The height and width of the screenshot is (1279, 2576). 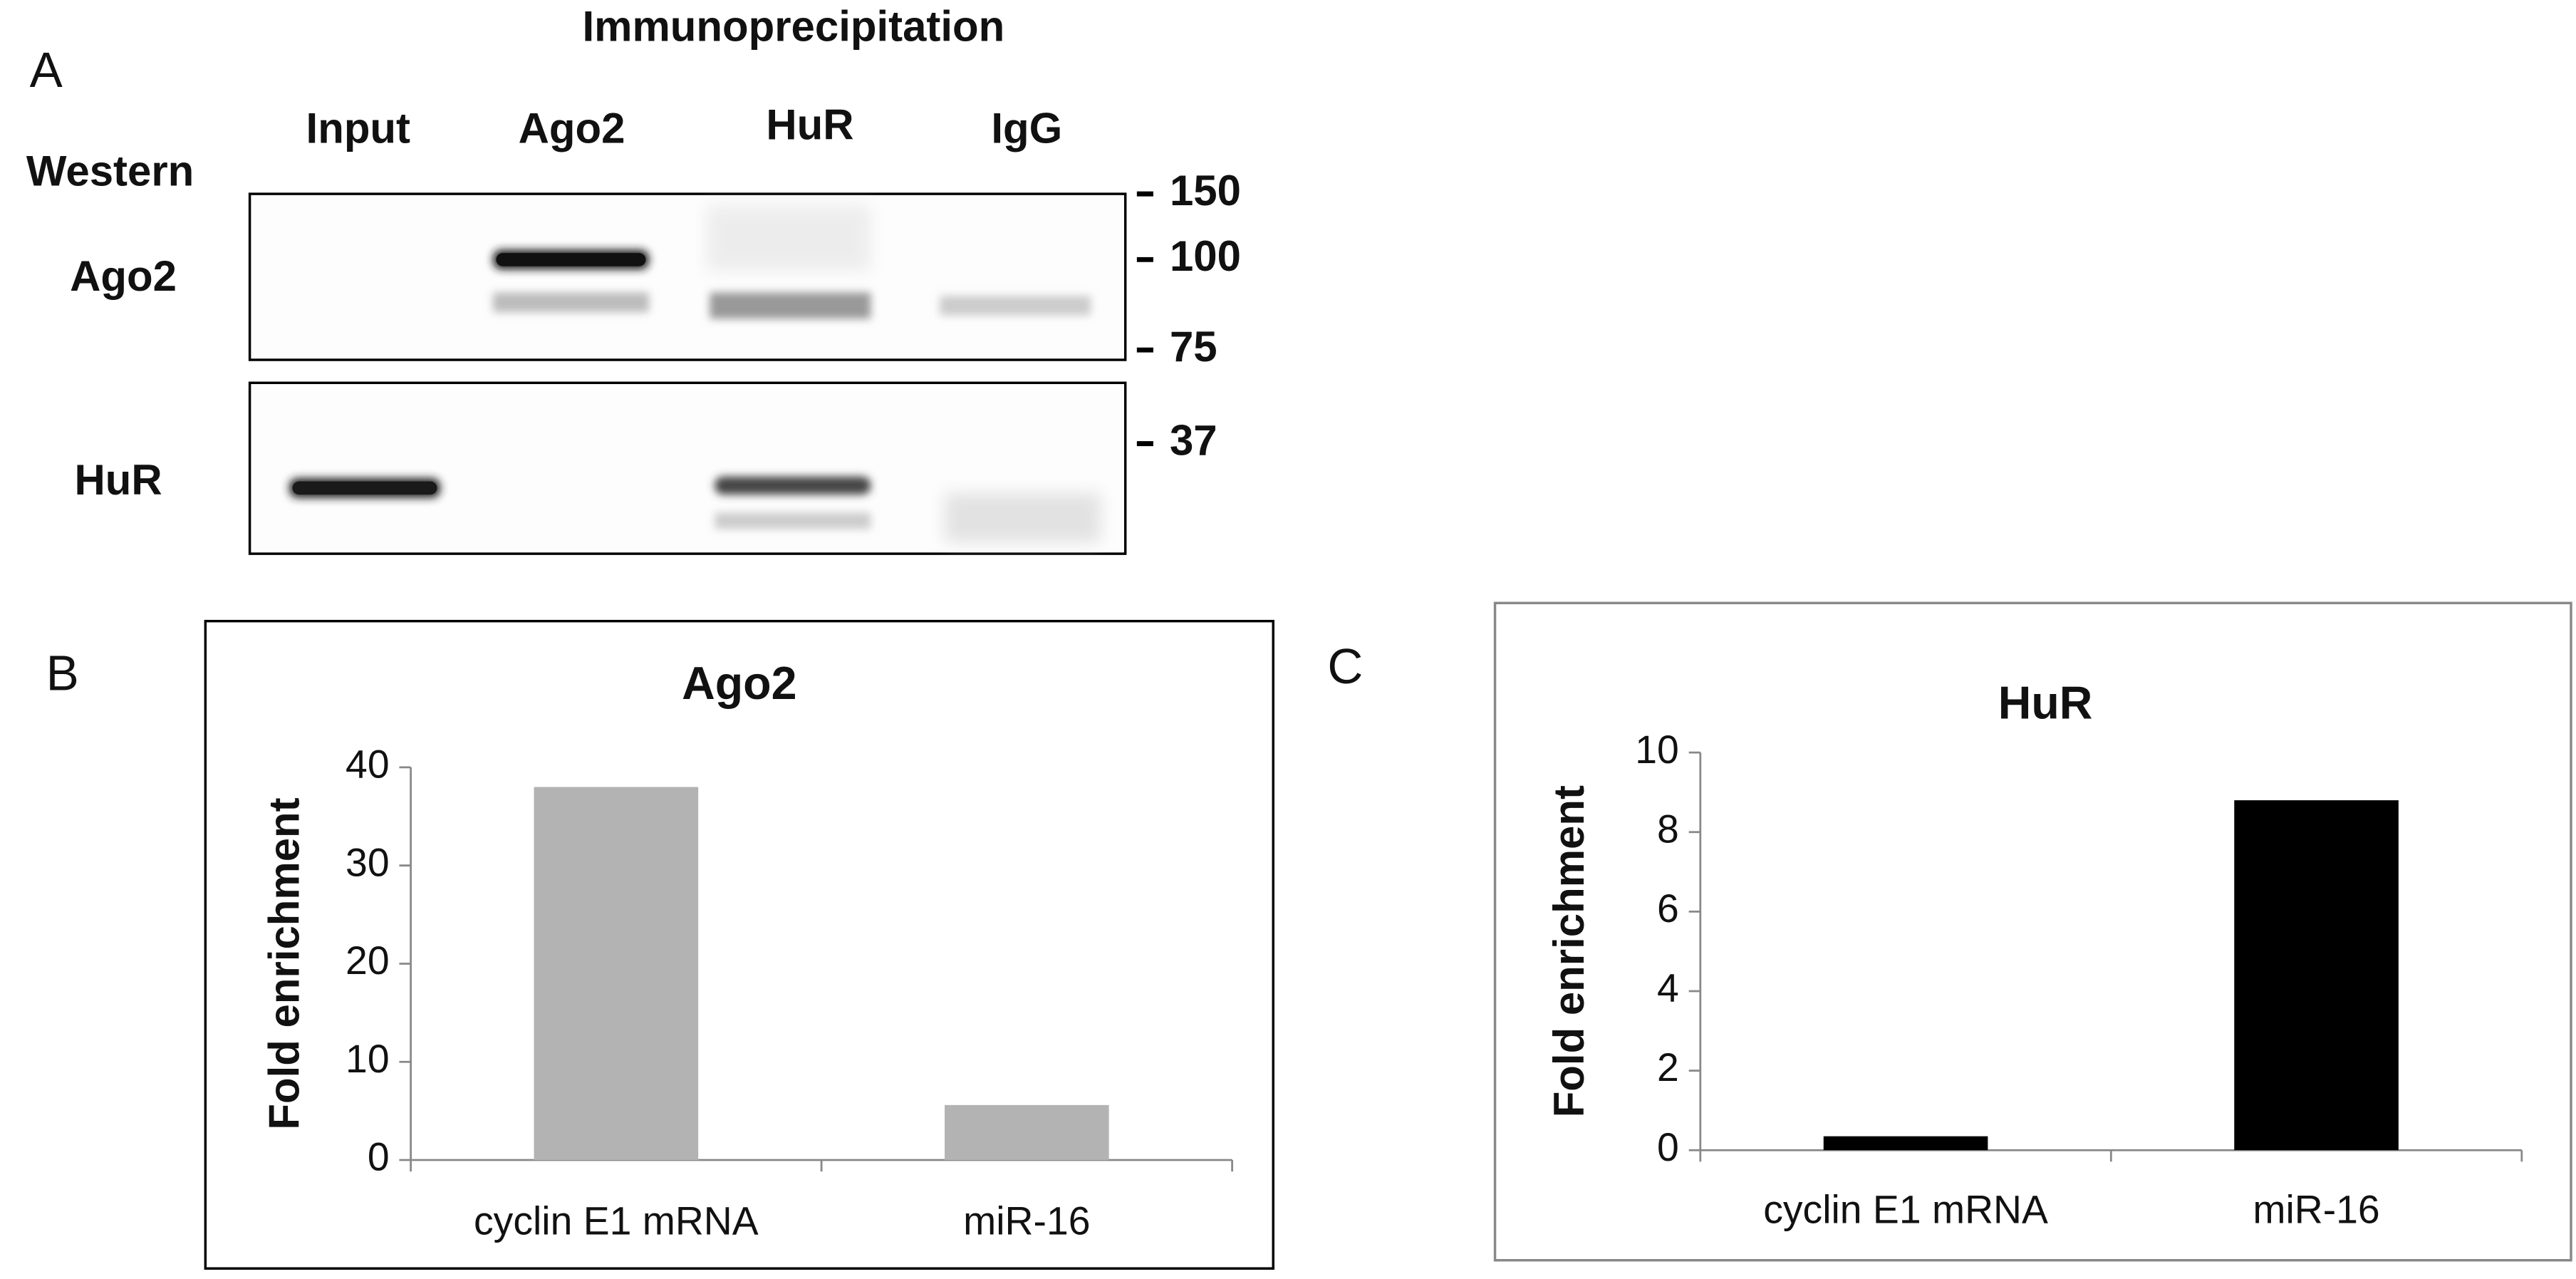 What do you see at coordinates (1026, 128) in the screenshot?
I see `lane-label: IgG` at bounding box center [1026, 128].